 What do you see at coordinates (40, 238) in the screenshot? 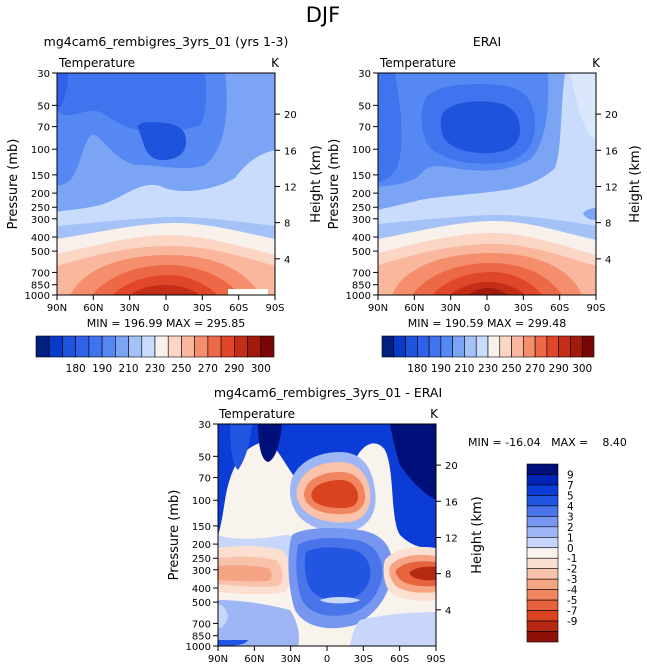
I see `y-tick-label: 400` at bounding box center [40, 238].